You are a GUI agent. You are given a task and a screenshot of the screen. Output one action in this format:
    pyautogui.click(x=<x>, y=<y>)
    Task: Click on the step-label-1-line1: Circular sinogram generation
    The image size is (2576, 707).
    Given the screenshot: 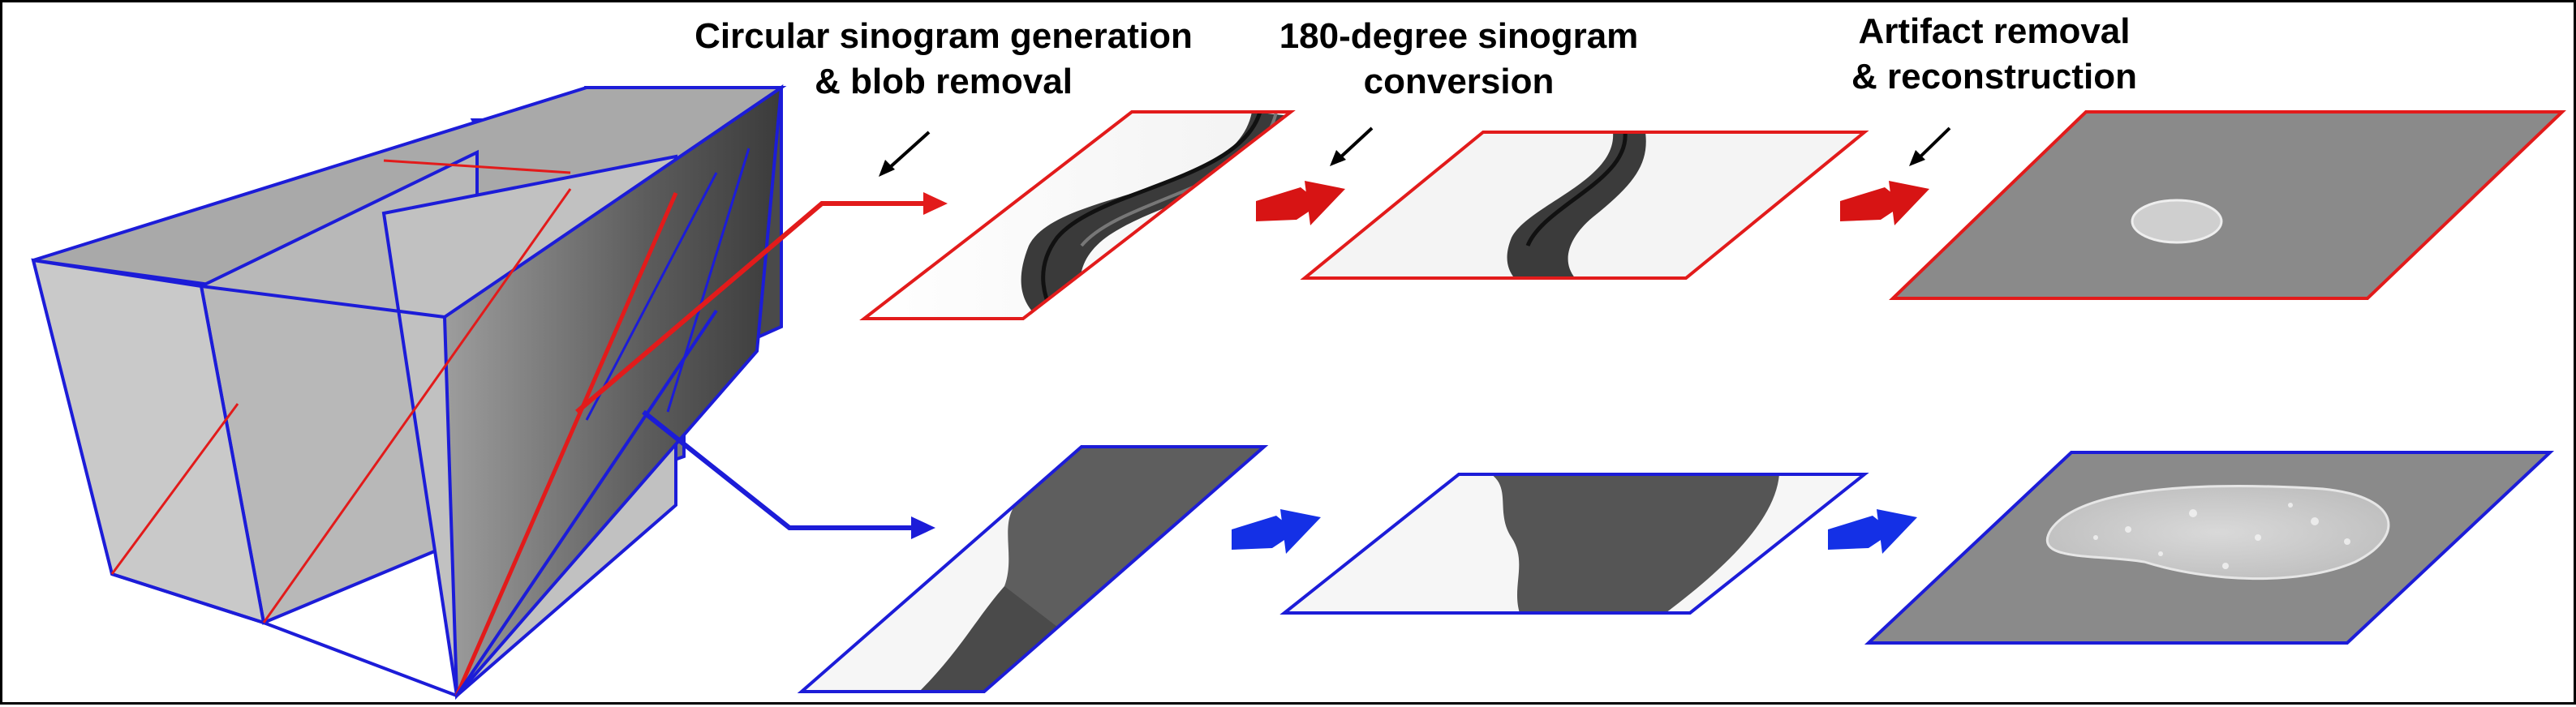 What is the action you would take?
    pyautogui.click(x=944, y=36)
    